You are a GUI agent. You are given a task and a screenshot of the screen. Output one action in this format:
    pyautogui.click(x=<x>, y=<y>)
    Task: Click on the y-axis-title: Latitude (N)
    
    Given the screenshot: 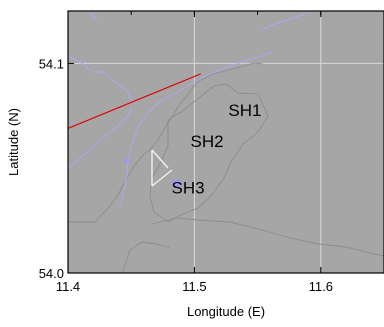 What is the action you would take?
    pyautogui.click(x=13, y=142)
    